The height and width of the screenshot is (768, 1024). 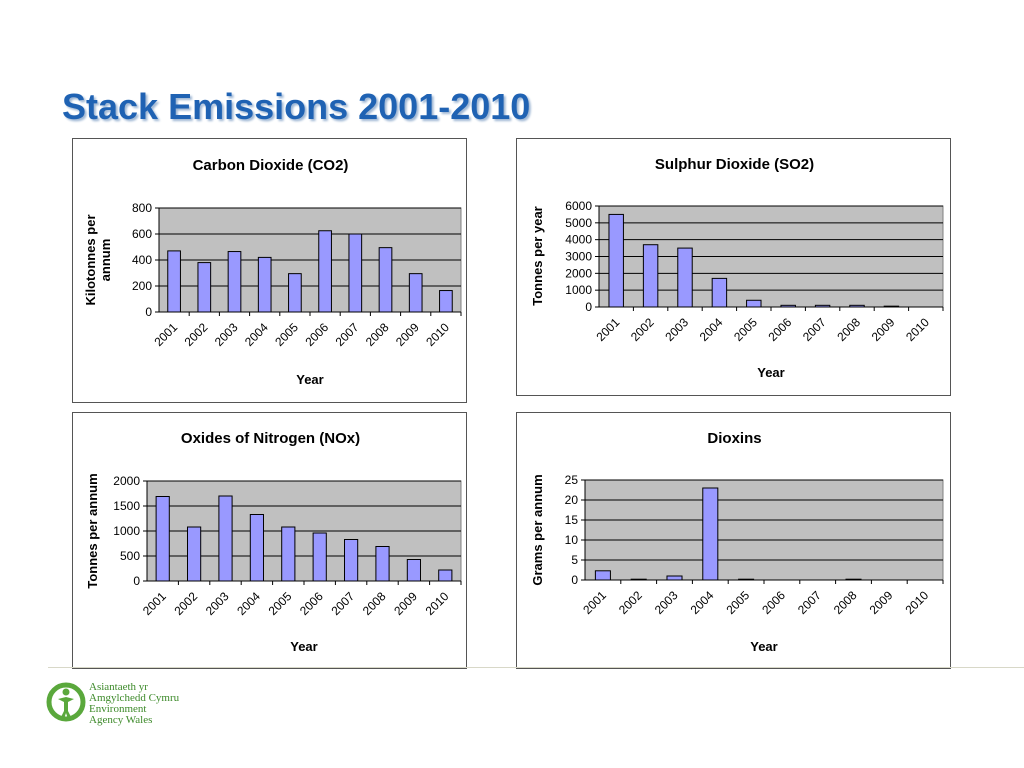 What do you see at coordinates (578, 240) in the screenshot?
I see `y-tick-label: 4000` at bounding box center [578, 240].